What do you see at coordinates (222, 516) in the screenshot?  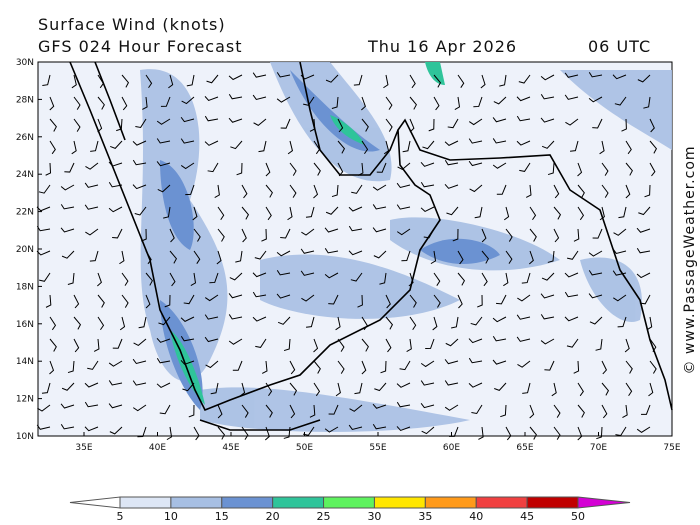 I see `colorbar-label: 15` at bounding box center [222, 516].